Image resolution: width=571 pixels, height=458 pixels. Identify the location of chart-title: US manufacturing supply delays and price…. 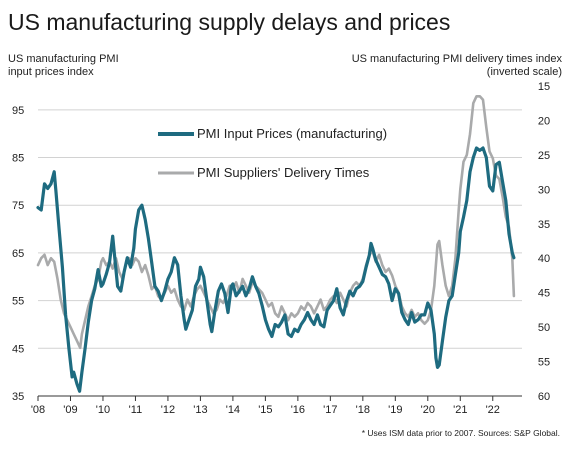
(229, 22).